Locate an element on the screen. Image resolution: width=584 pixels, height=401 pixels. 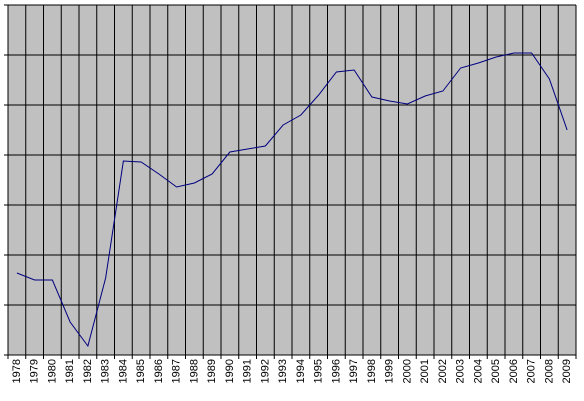
x-tick-label: 2003 is located at coordinates (461, 371).